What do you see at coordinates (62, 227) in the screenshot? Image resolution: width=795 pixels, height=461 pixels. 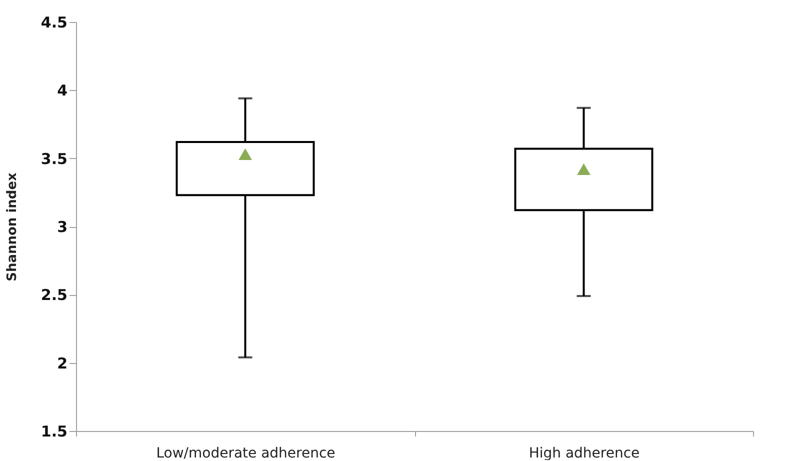 I see `y-tick-label: 3` at bounding box center [62, 227].